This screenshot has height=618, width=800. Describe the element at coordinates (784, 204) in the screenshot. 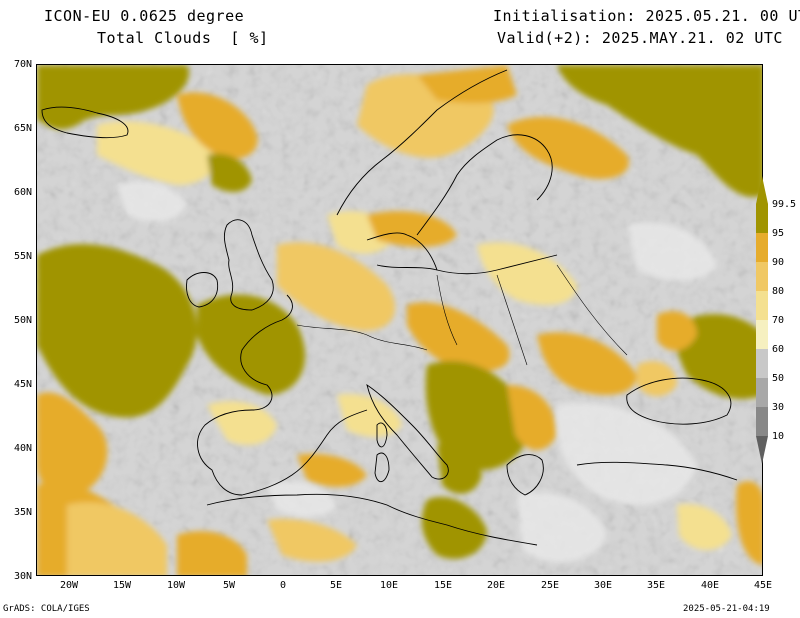

I see `colorbar-label: 99.5` at that location.